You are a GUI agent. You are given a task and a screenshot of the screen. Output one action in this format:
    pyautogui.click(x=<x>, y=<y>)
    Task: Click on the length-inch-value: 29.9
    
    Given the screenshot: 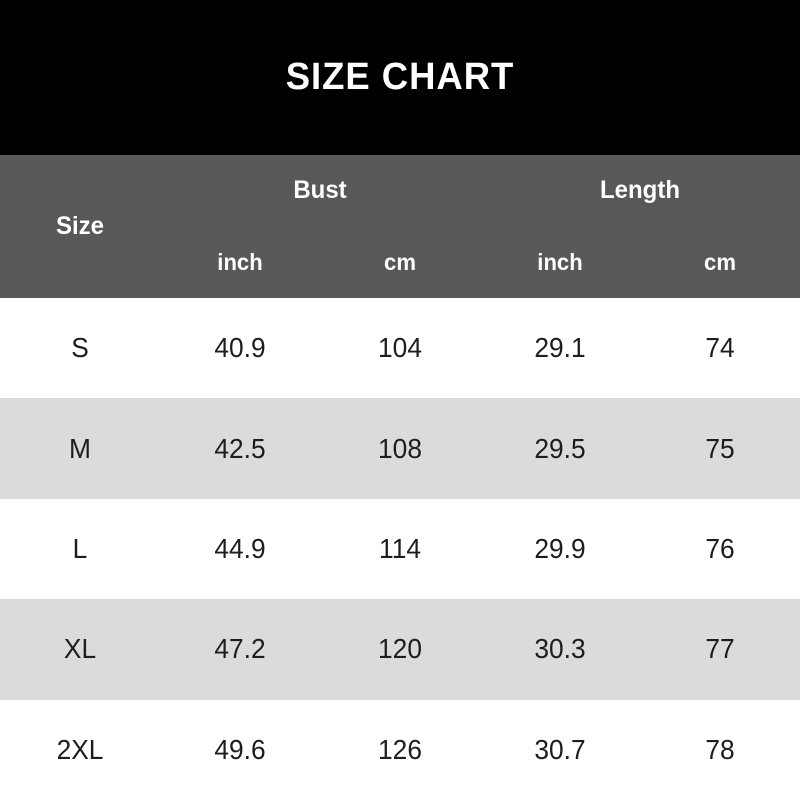 What is the action you would take?
    pyautogui.click(x=560, y=549)
    